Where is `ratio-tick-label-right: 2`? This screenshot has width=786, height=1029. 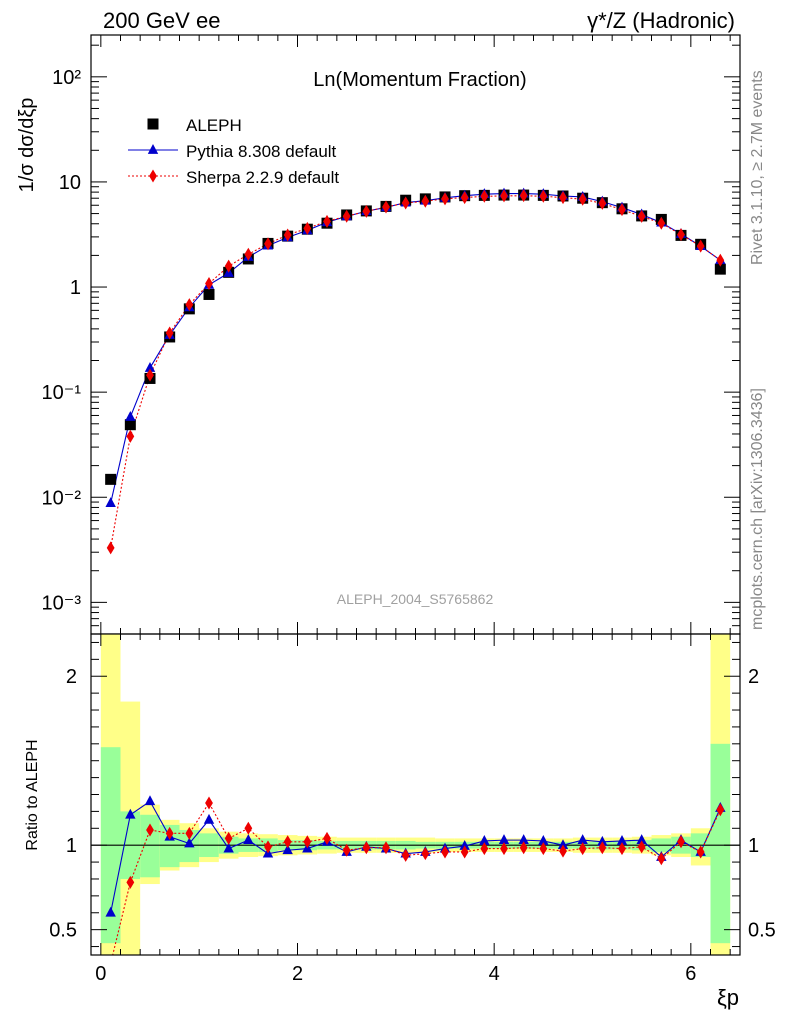 ratio-tick-label-right: 2 is located at coordinates (753, 677).